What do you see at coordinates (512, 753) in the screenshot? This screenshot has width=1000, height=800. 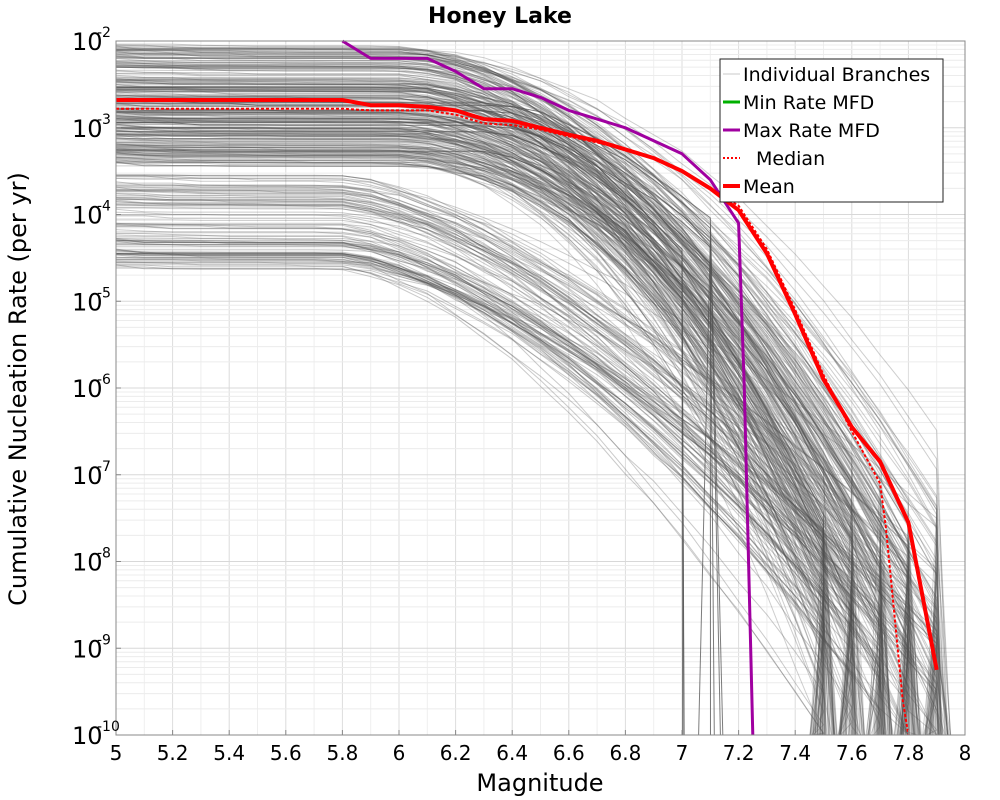 I see `x-tick-label: 6.4` at bounding box center [512, 753].